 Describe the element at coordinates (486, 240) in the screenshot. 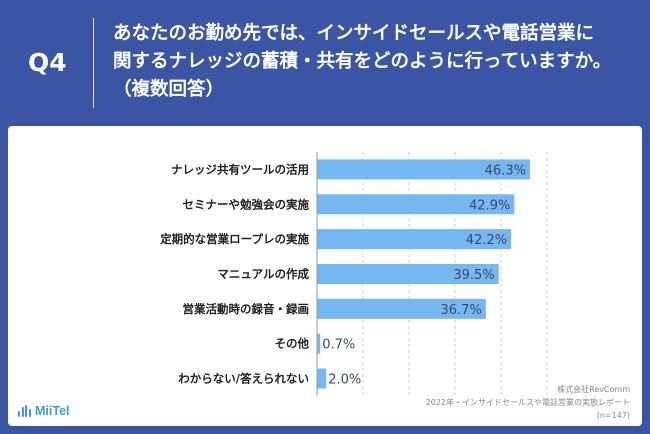

I see `data-label: 42.2%` at that location.